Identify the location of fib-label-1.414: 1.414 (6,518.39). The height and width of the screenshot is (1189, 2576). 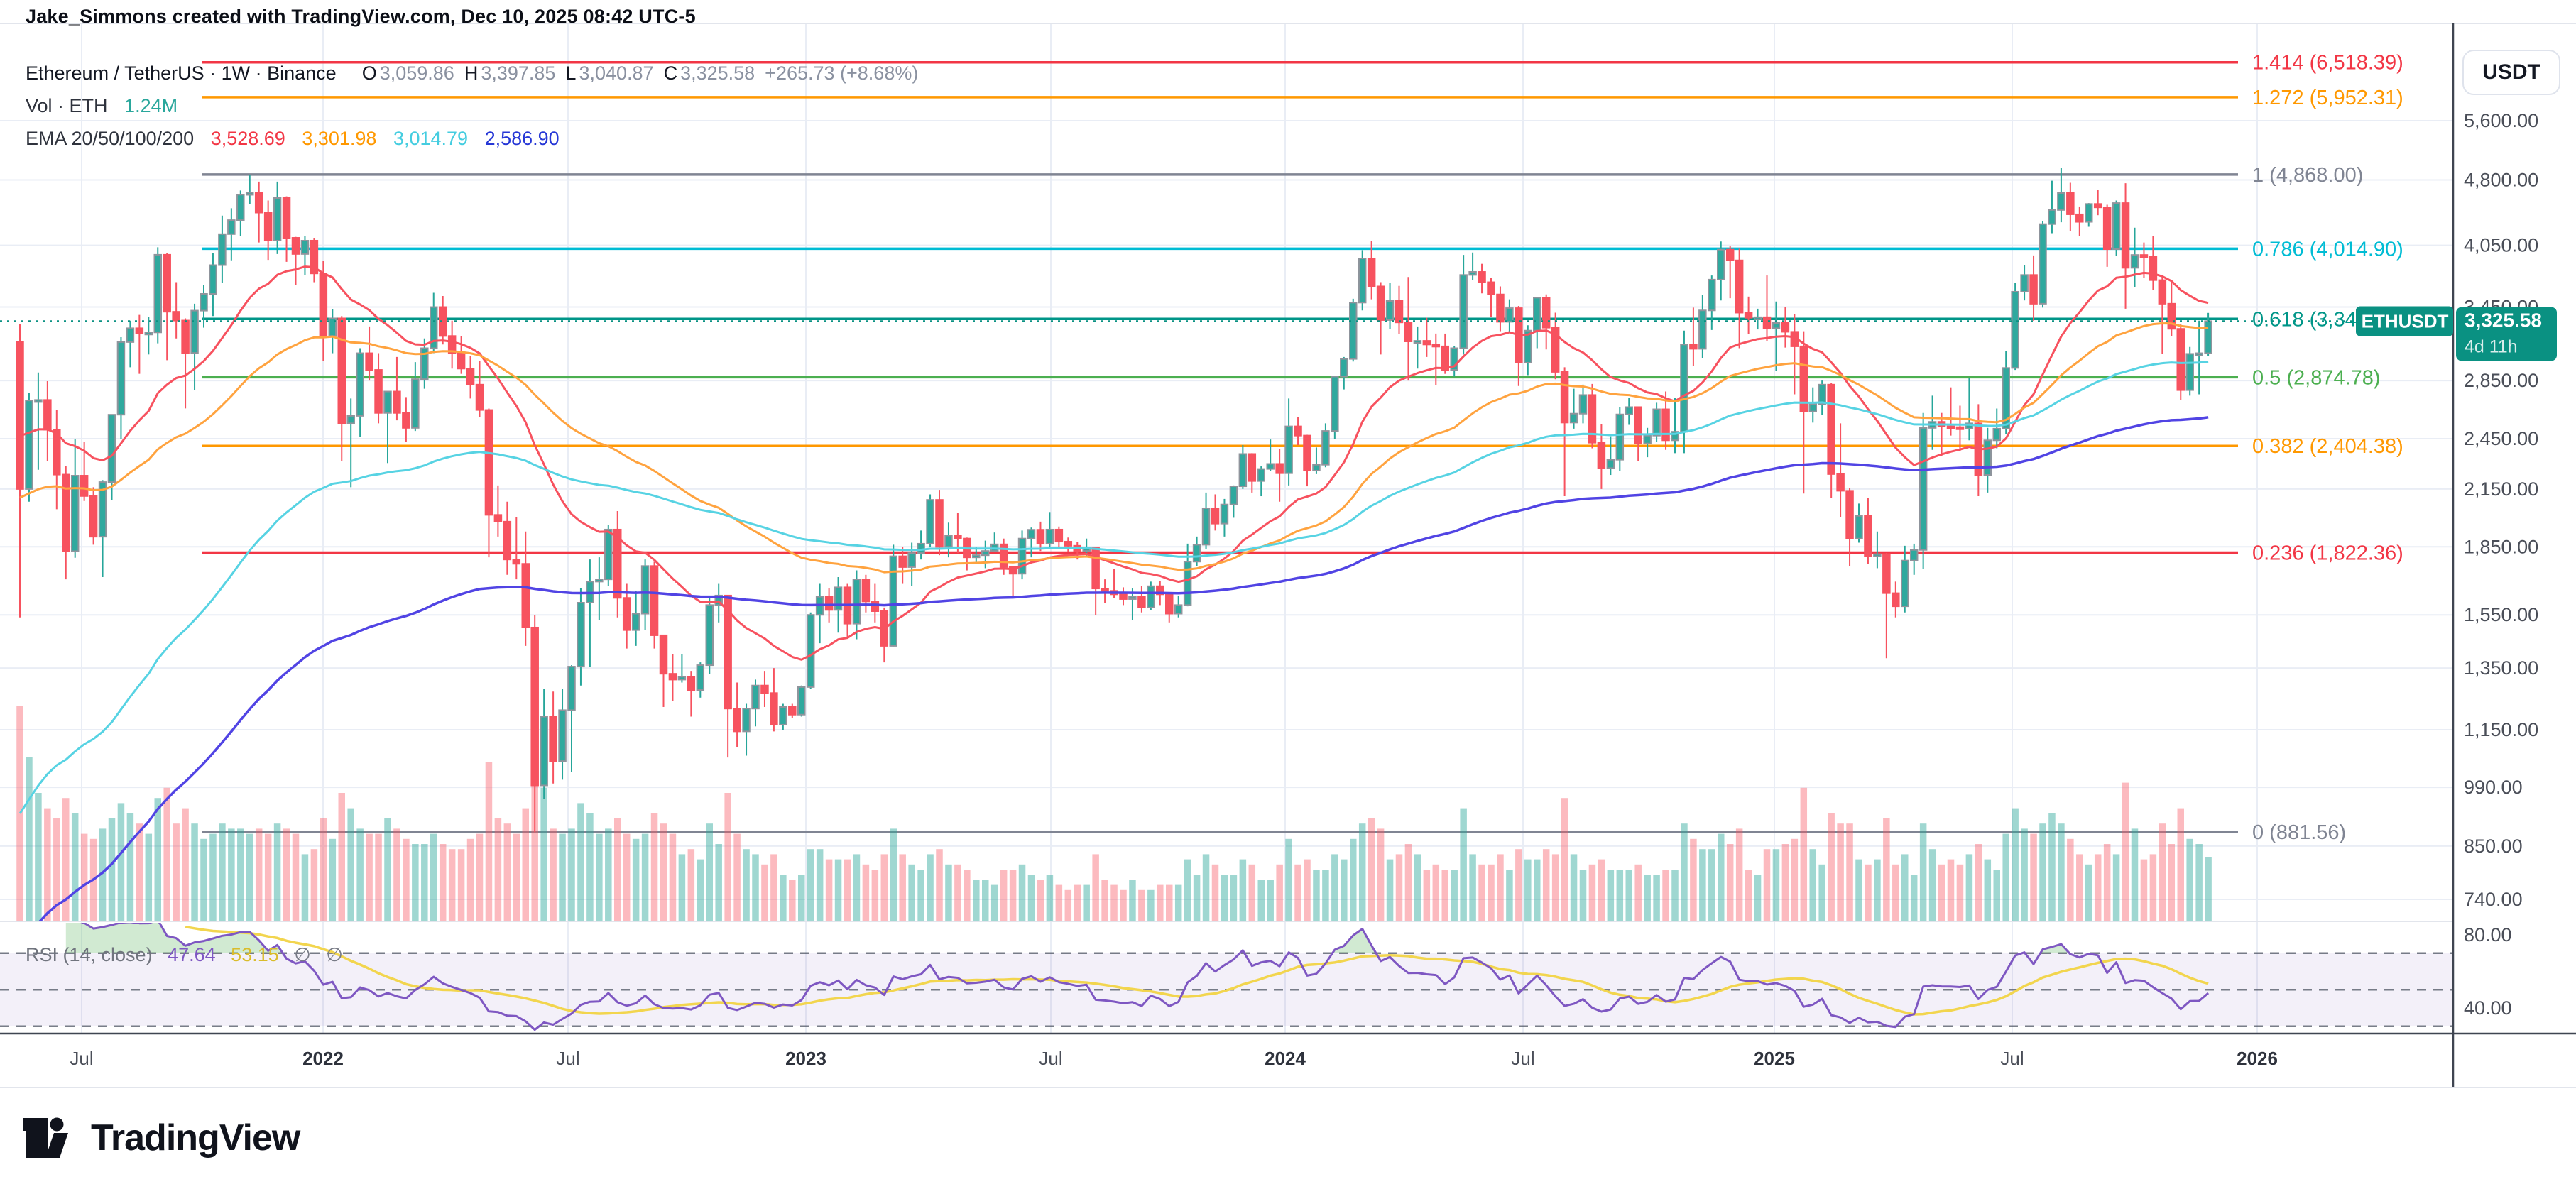
(2327, 64).